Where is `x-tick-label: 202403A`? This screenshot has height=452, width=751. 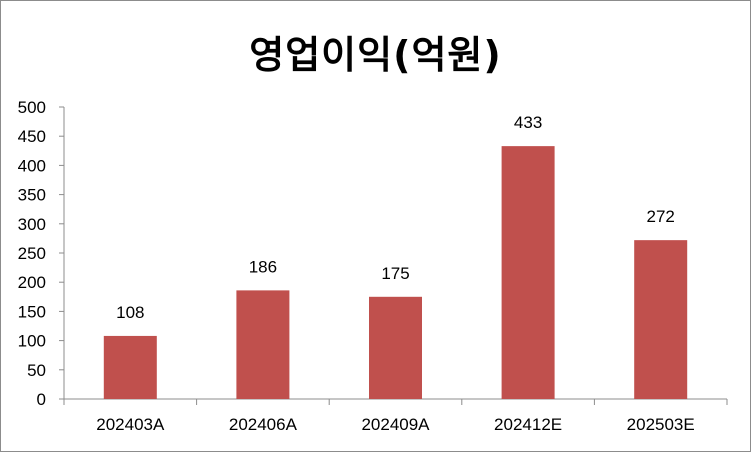
x-tick-label: 202403A is located at coordinates (130, 424).